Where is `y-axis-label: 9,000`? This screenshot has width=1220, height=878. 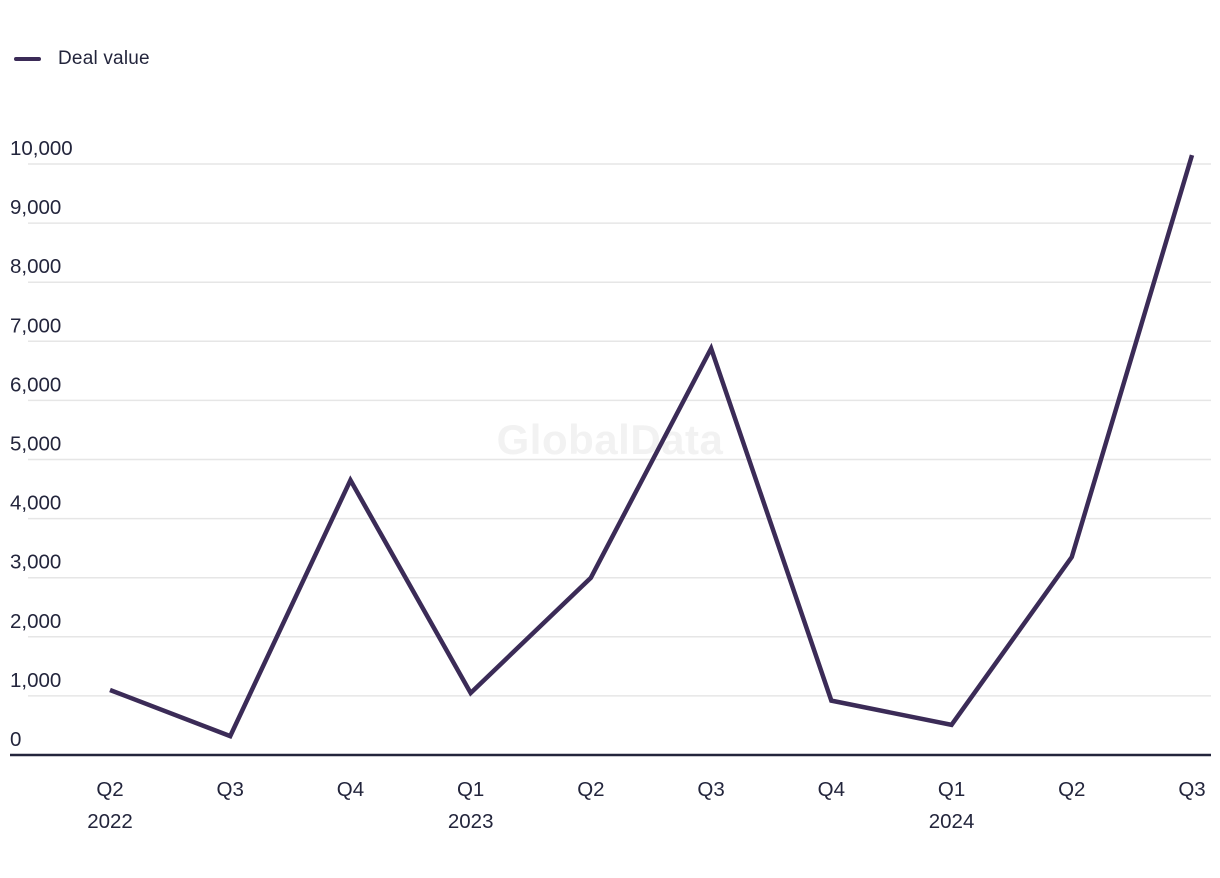
y-axis-label: 9,000 is located at coordinates (35, 207).